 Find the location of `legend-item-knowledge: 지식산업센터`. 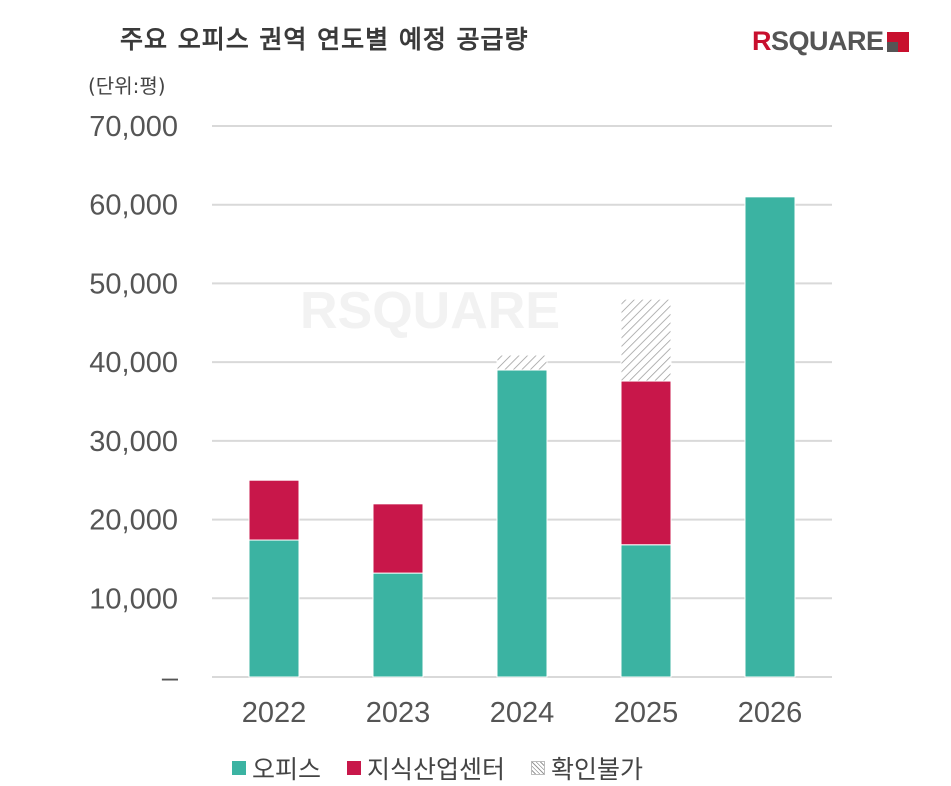

legend-item-knowledge: 지식산업센터 is located at coordinates (426, 768).